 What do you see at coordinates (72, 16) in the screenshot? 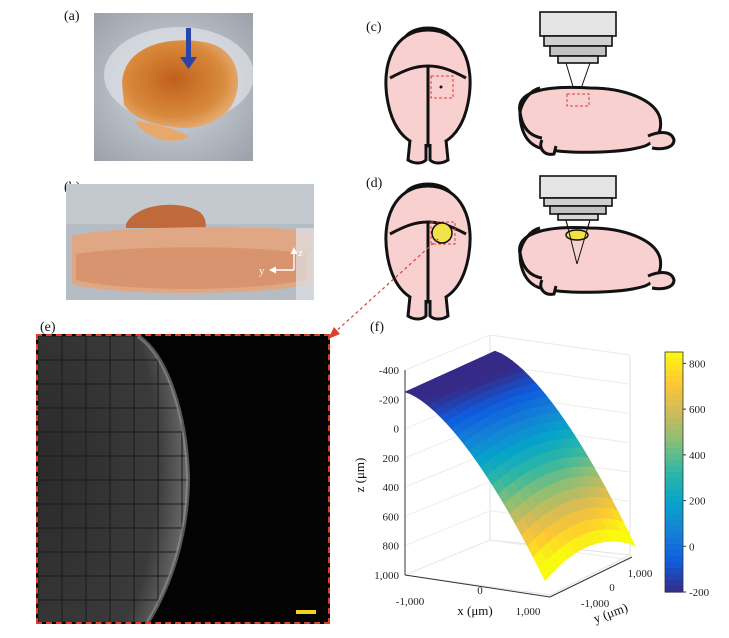
I see `panel-a-label: (a)` at bounding box center [72, 16].